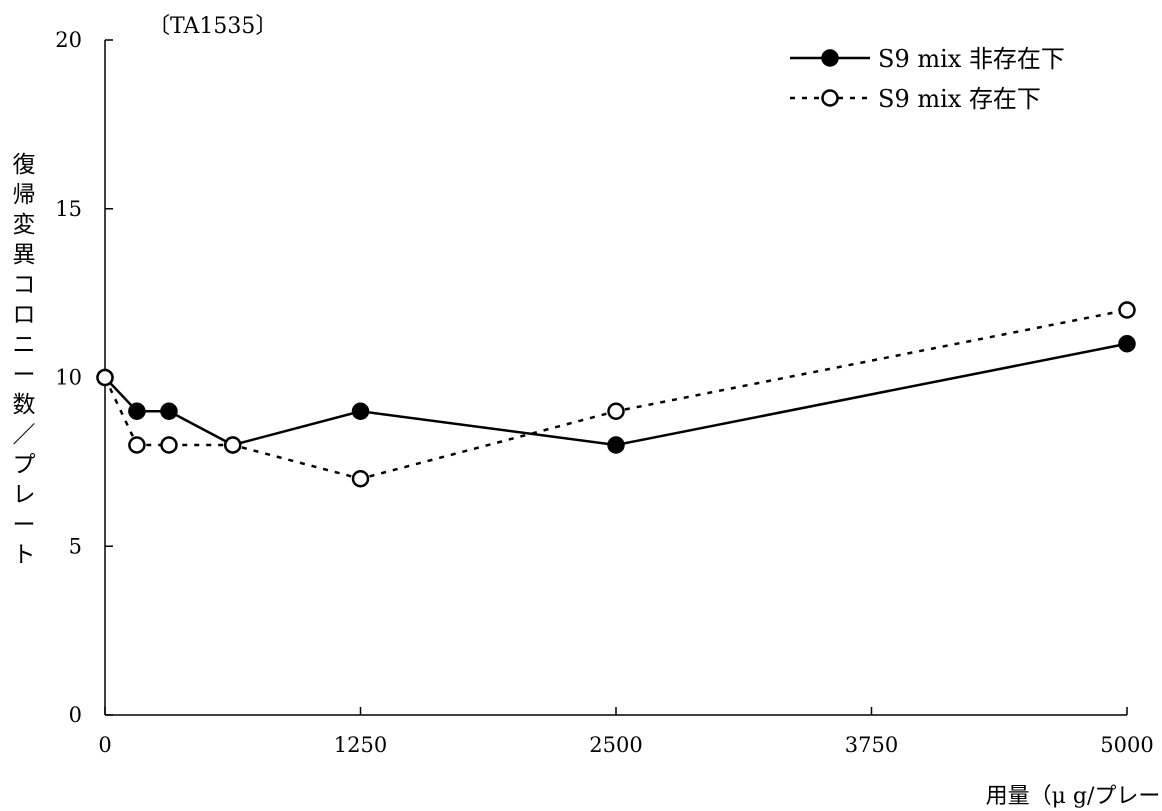 The image size is (1162, 811). Describe the element at coordinates (871, 745) in the screenshot. I see `x-tick-label: 3750` at that location.